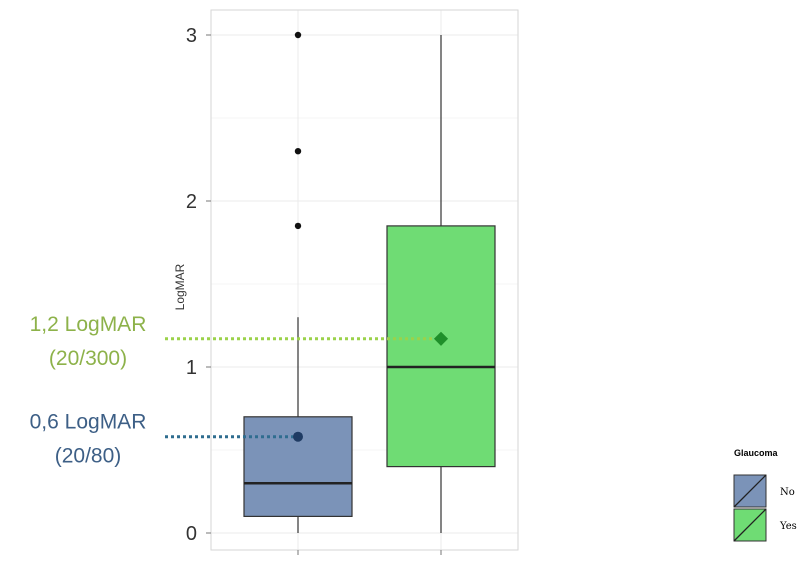 The height and width of the screenshot is (584, 799). I want to click on legend-title: Glaucoma, so click(756, 453).